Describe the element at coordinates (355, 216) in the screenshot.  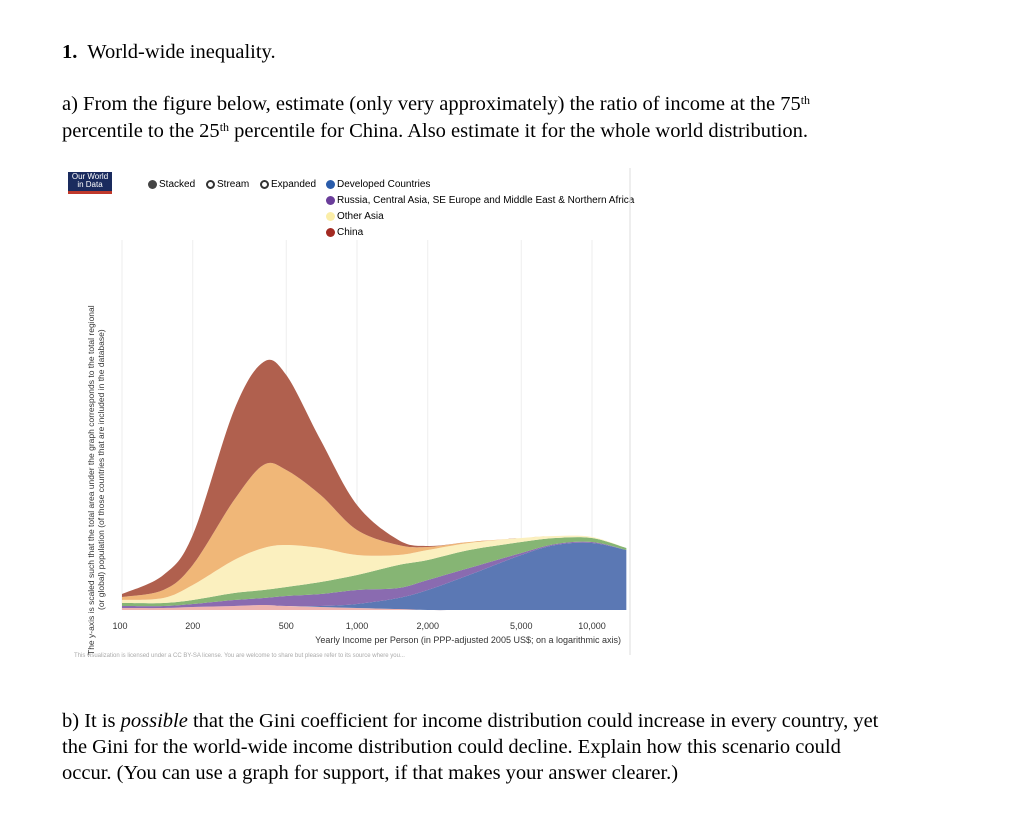
I see `legend-other-asia: Other Asia` at that location.